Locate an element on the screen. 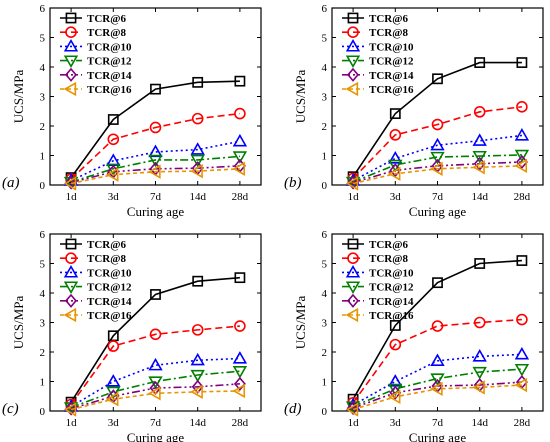  x-tick-label: 1d is located at coordinates (354, 423).